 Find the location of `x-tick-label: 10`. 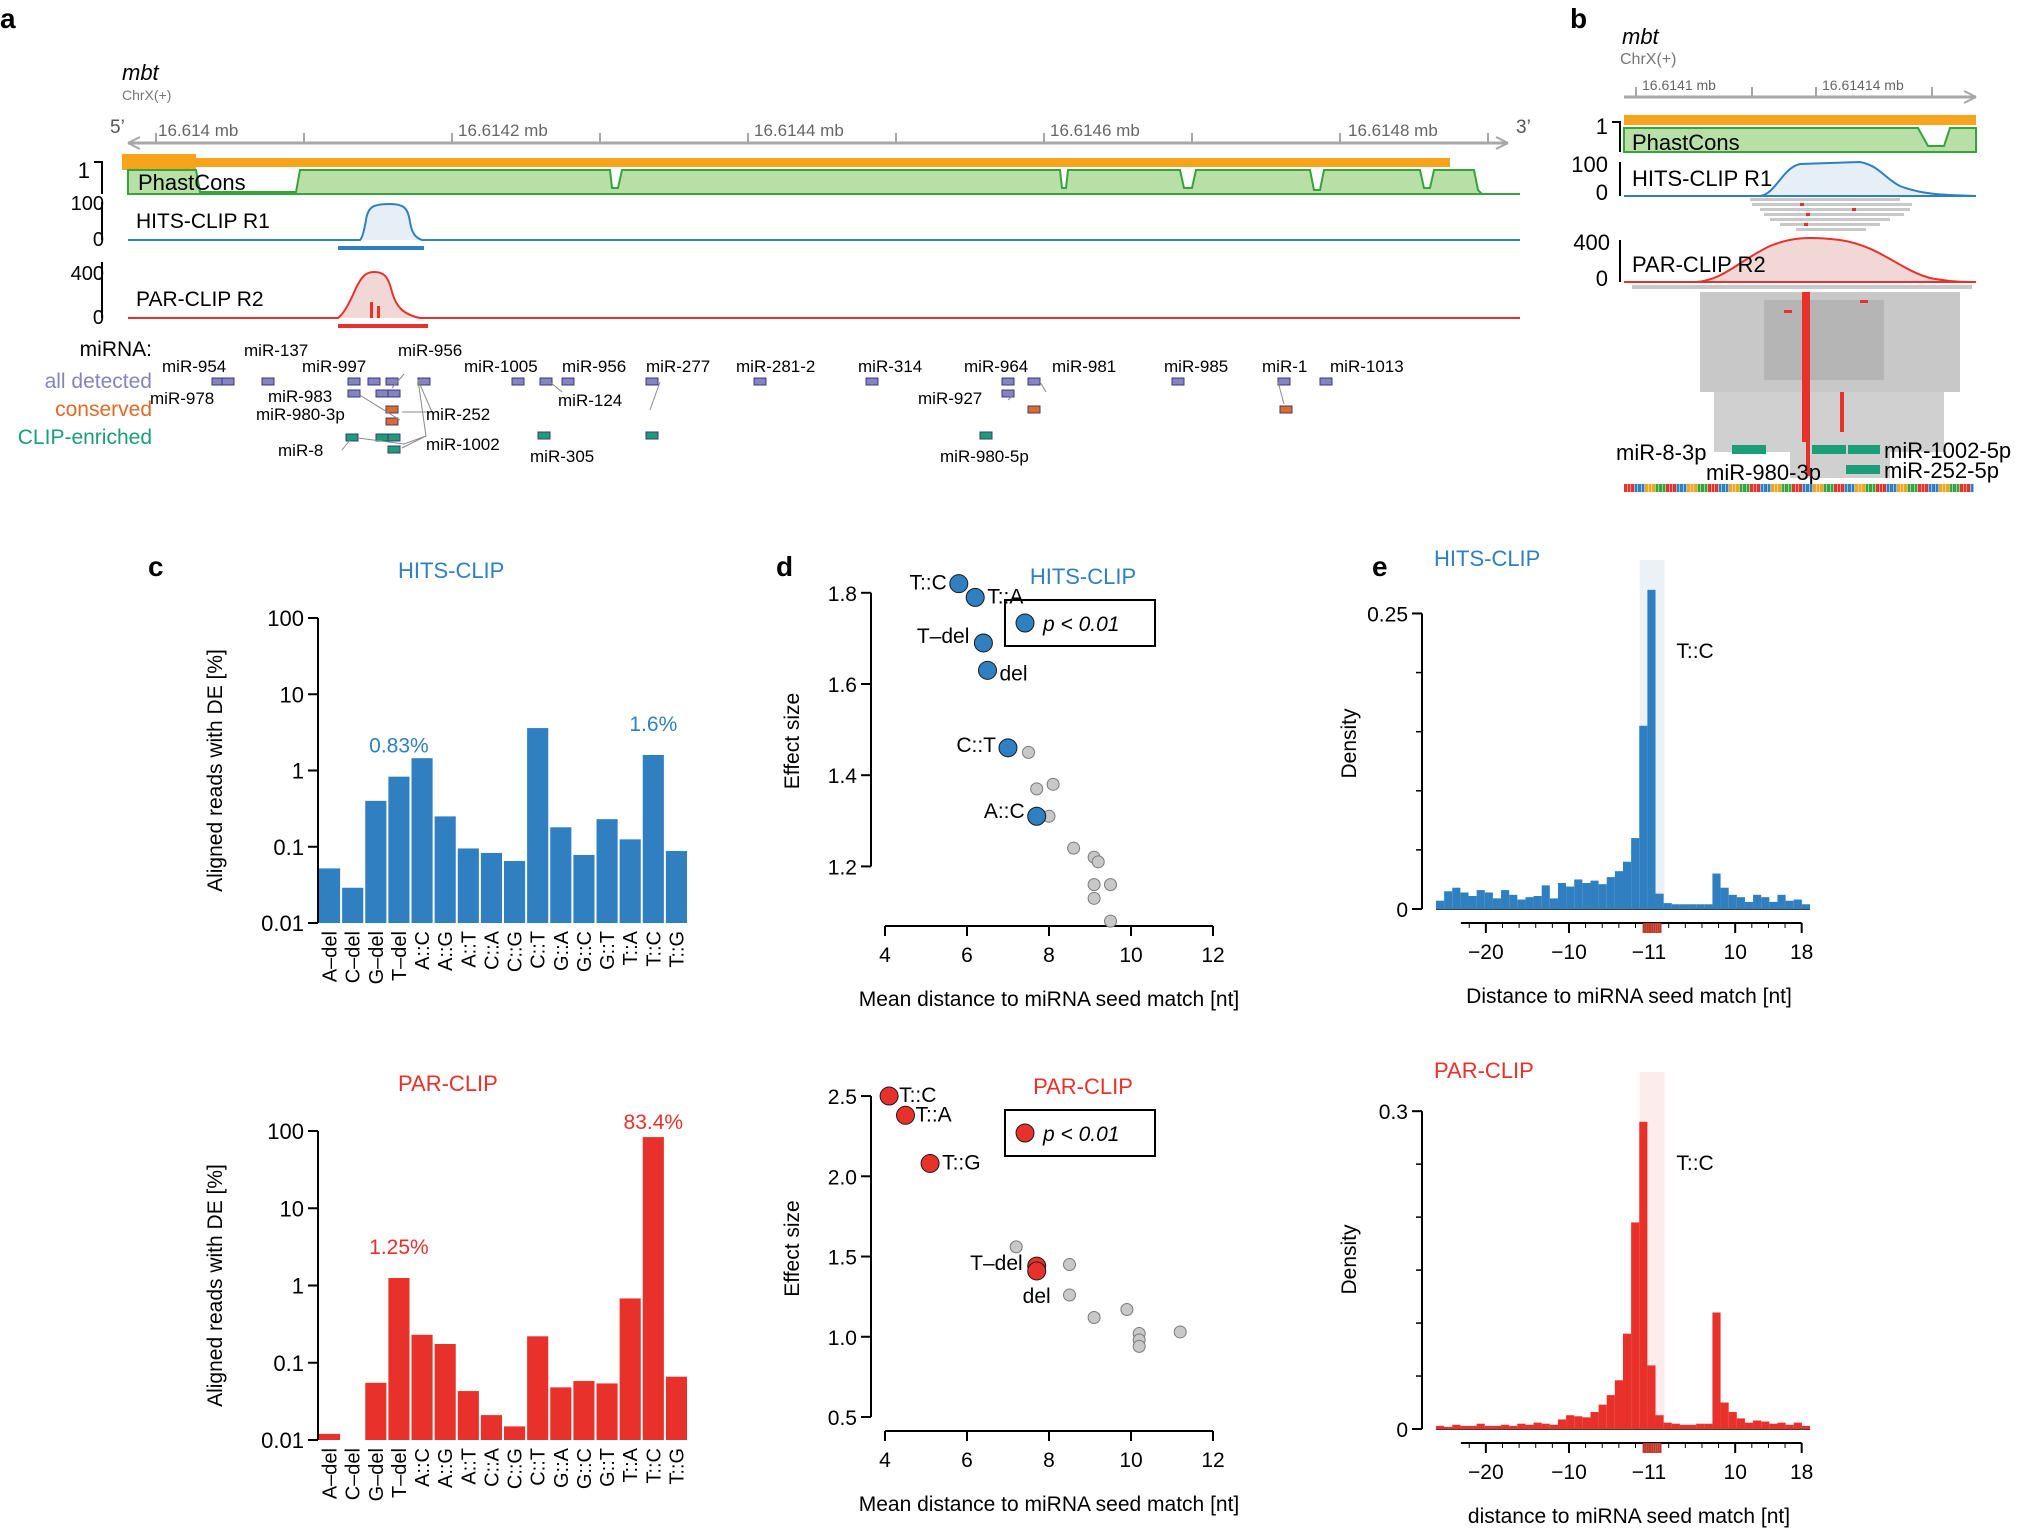

x-tick-label: 10 is located at coordinates (1735, 1472).